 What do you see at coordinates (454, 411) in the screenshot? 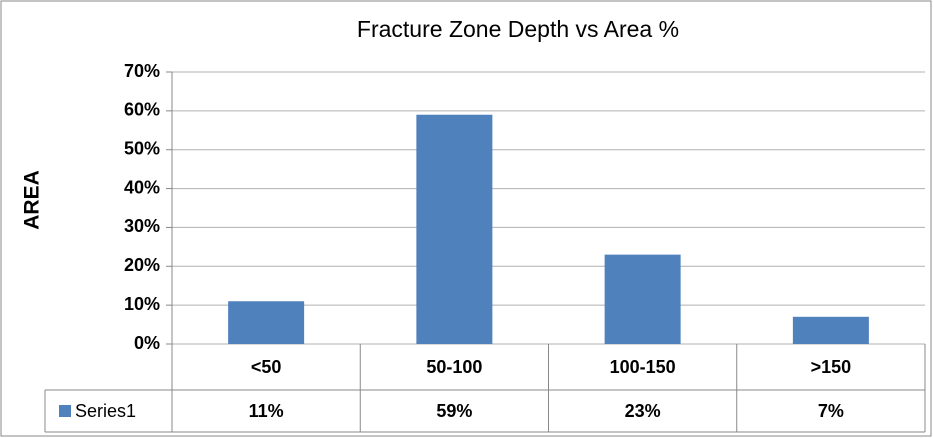
I see `data-label: 59%` at bounding box center [454, 411].